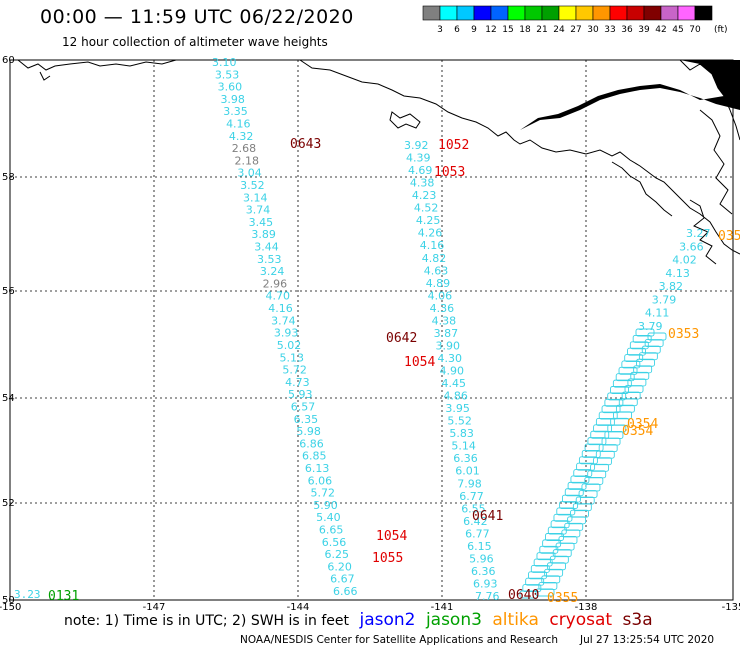 This screenshot has height=650, width=740. What do you see at coordinates (479, 546) in the screenshot?
I see `wave-height-value: 6.15` at bounding box center [479, 546].